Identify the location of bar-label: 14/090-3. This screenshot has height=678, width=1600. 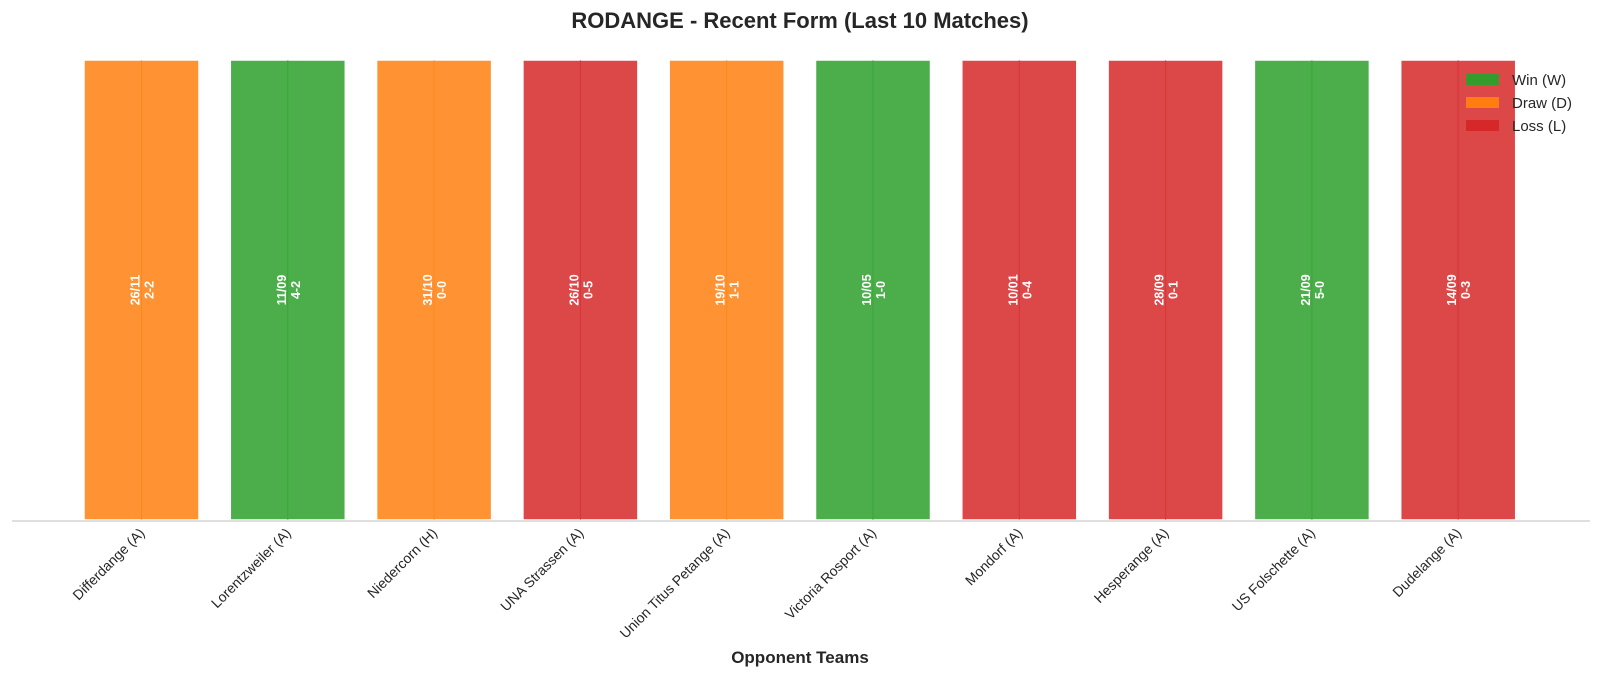
(1459, 289).